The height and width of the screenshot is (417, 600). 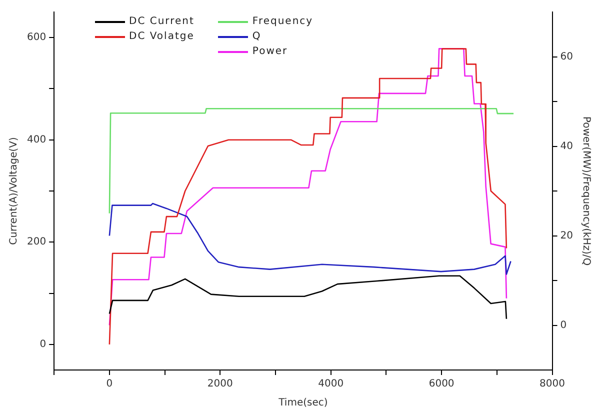 What do you see at coordinates (36, 140) in the screenshot?
I see `y-tick-label: 400` at bounding box center [36, 140].